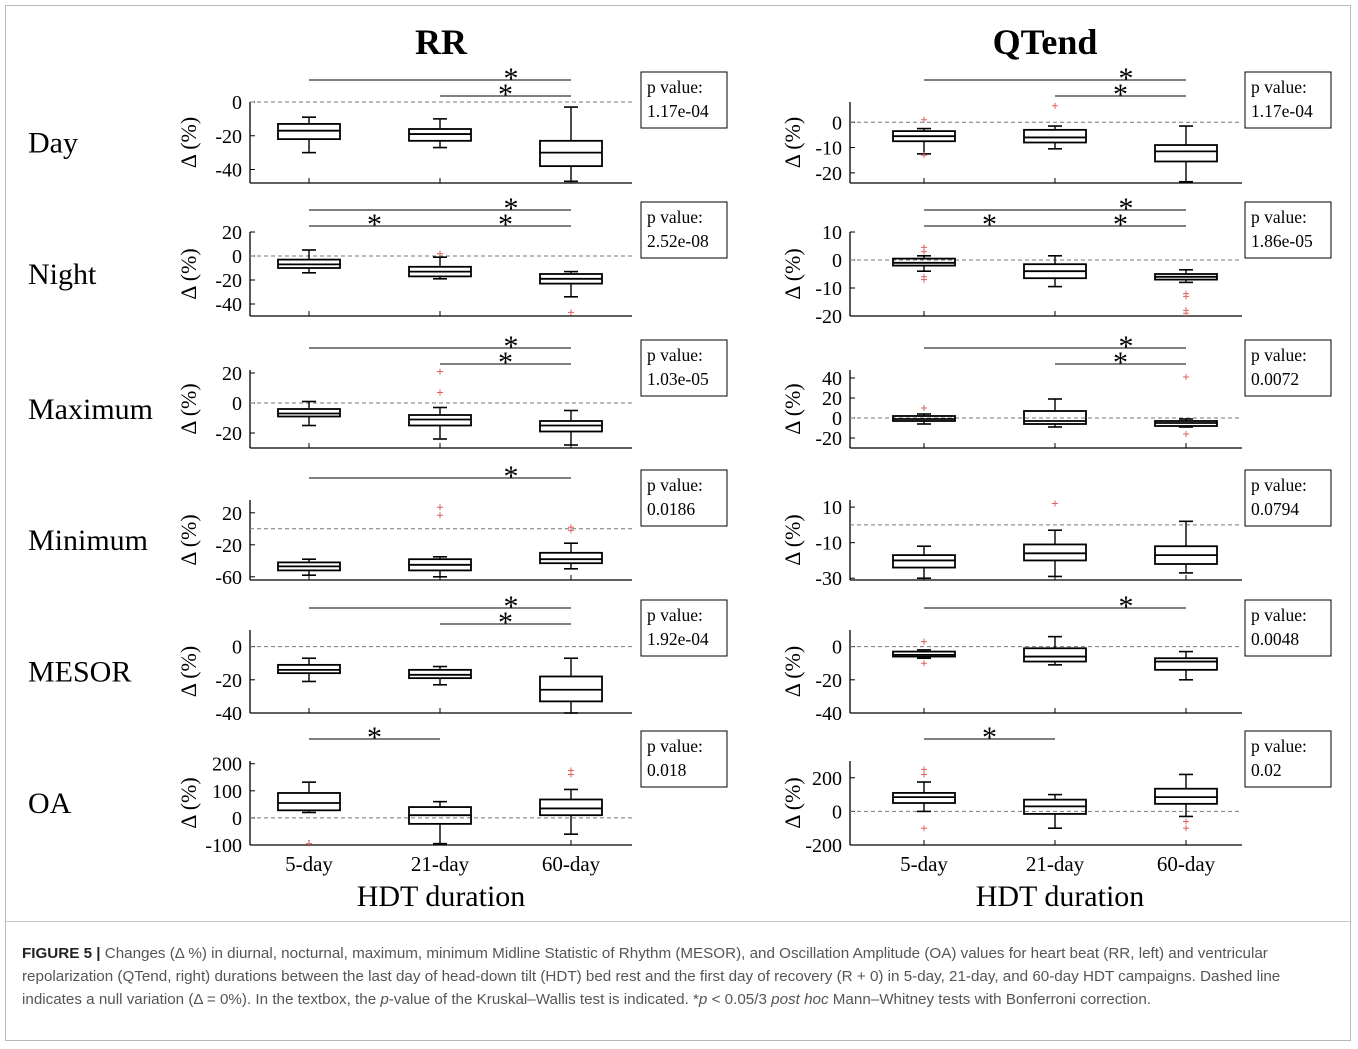 The image size is (1358, 1049). Describe the element at coordinates (675, 485) in the screenshot. I see `rr-minimum-pvalue-label: p value:` at that location.